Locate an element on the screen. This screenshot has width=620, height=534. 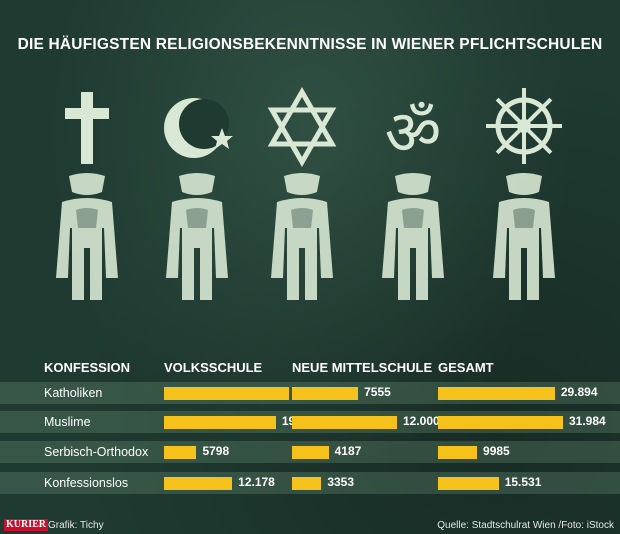
svg-text: ॐ is located at coordinates (413, 132).